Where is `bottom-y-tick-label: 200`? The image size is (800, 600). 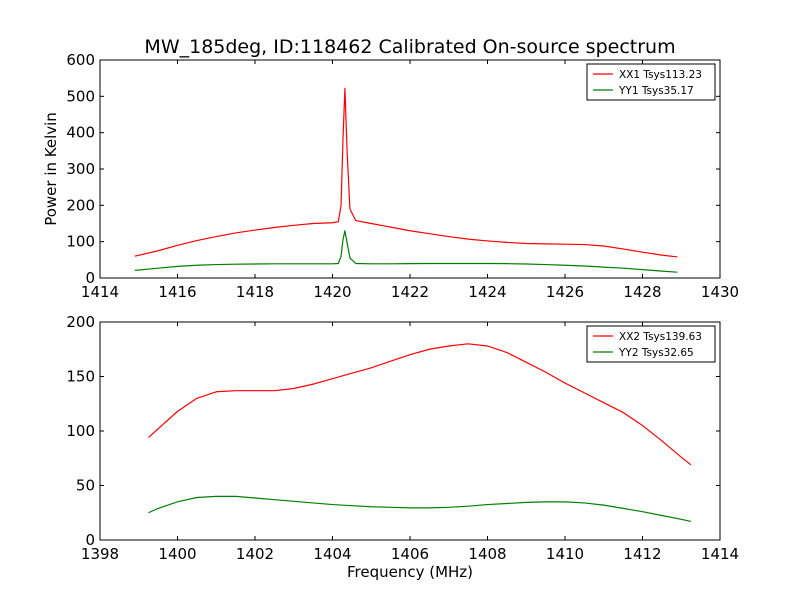
bottom-y-tick-label: 200 is located at coordinates (80, 322).